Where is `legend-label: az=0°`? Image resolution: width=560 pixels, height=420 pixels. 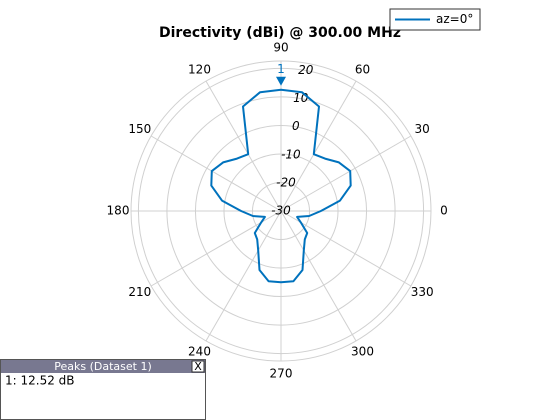
legend-label: az=0° is located at coordinates (454, 19).